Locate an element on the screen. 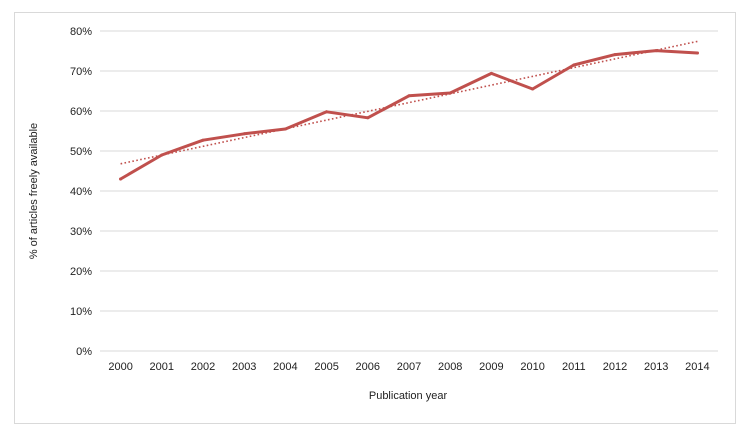 The height and width of the screenshot is (437, 750). x-tick-label: 2007 is located at coordinates (409, 367).